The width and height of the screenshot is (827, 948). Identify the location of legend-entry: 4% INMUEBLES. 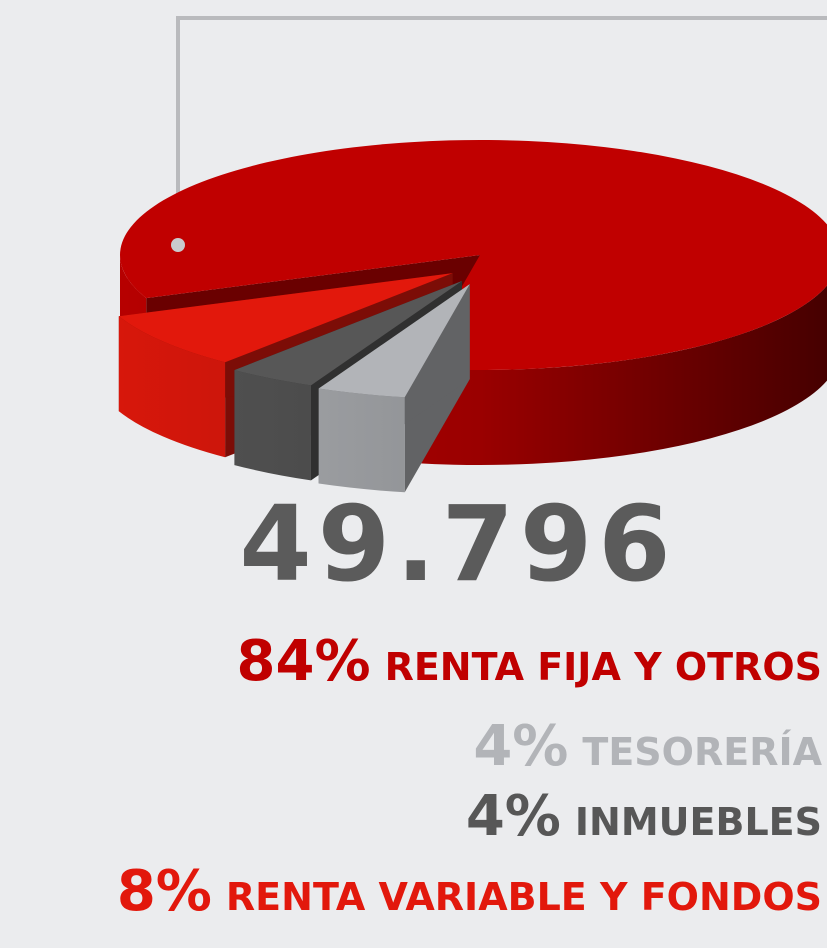
(644, 816).